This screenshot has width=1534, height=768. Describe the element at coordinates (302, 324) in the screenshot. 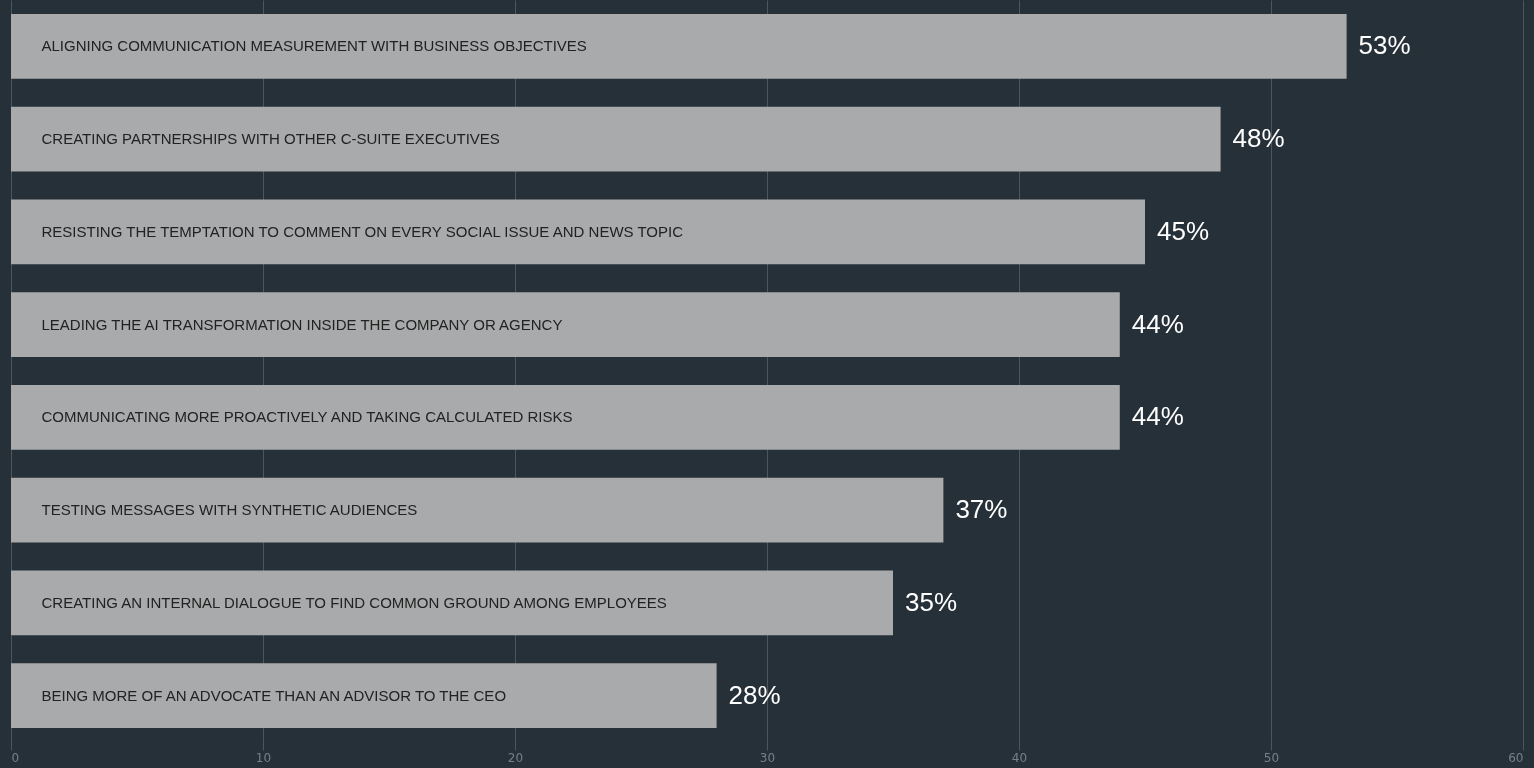

I see `y-tick-label: LEADING THE AI TRANSFORMATION INSIDE THE COMPANY OR AGENCY` at that location.